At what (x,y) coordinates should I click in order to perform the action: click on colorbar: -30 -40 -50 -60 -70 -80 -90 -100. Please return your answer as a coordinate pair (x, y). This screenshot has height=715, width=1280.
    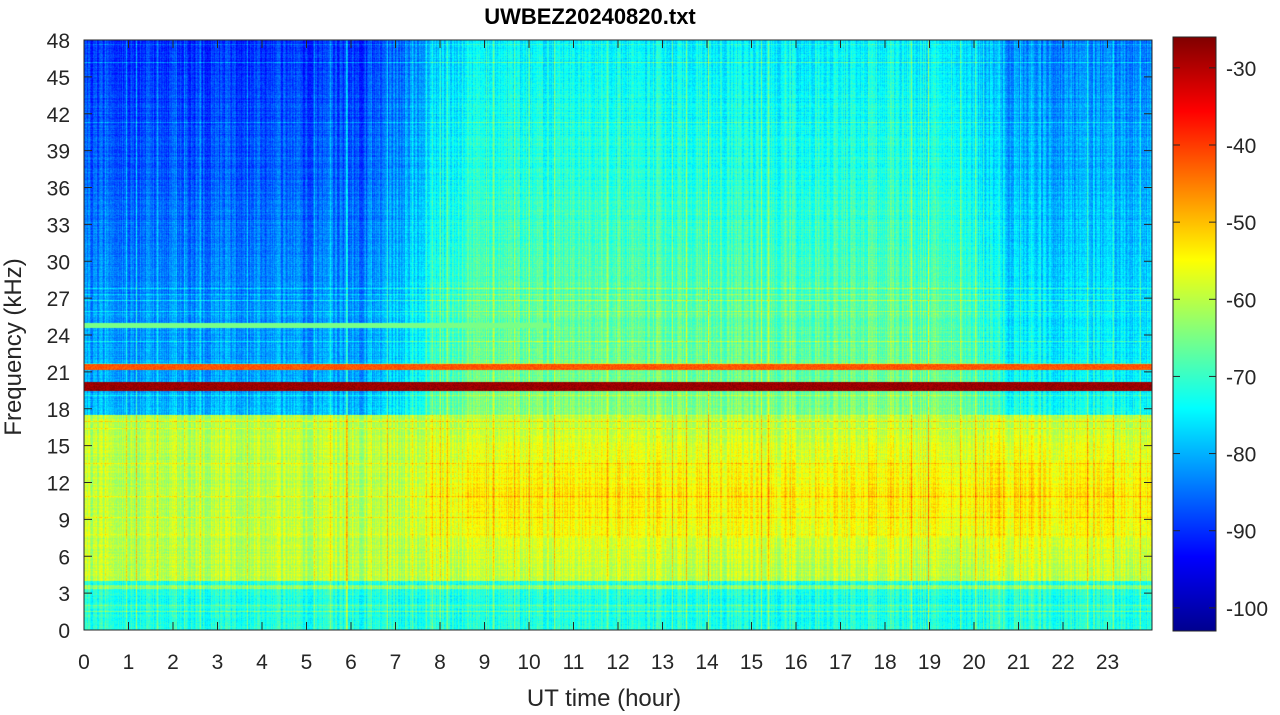
    Looking at the image, I should click on (1220, 334).